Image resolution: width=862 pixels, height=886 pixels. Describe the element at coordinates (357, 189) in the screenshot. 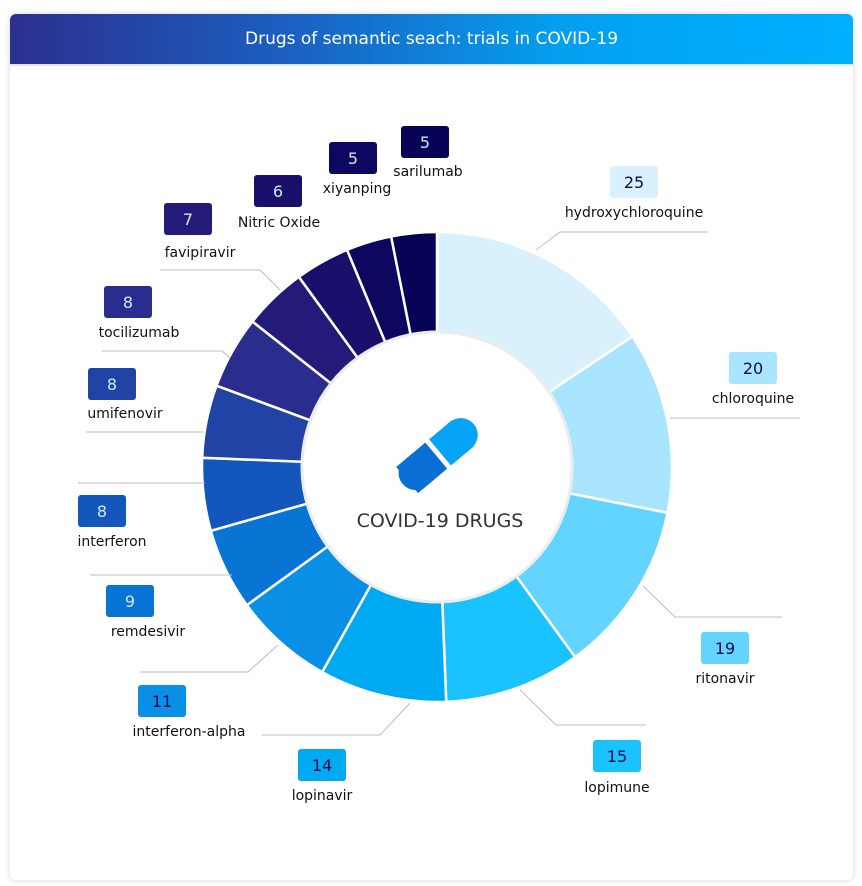

I see `category-label: xiyanping` at that location.